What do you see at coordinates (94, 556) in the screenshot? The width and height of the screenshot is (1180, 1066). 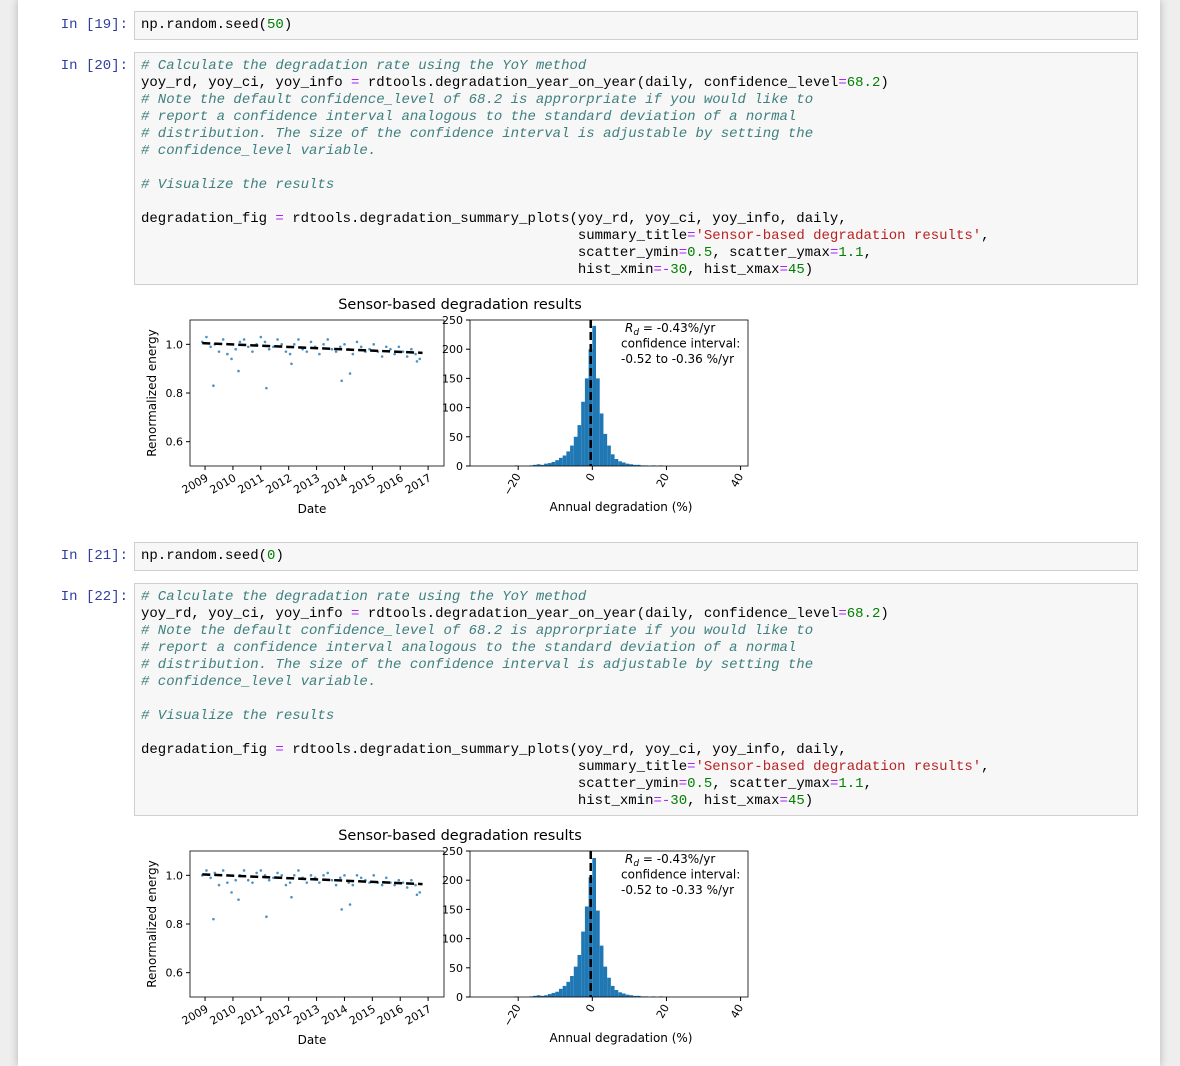 I see `cell-prompt: In [21]:` at bounding box center [94, 556].